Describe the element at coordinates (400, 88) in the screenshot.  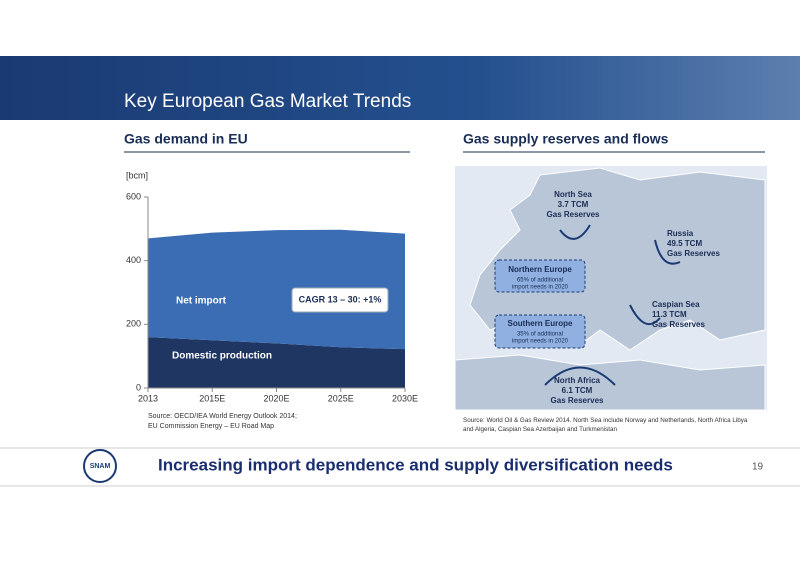
I see `header-band` at that location.